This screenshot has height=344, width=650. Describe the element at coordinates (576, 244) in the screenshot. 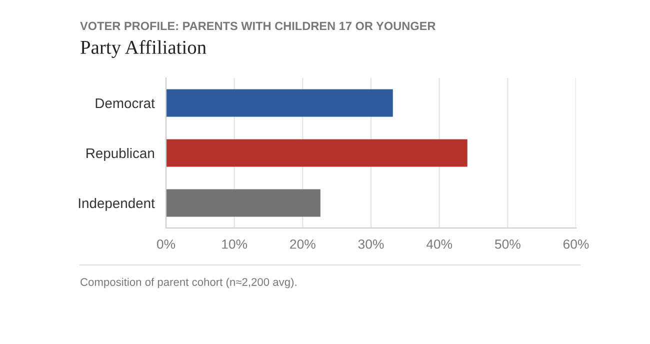

I see `x-tick-label: 60%` at that location.